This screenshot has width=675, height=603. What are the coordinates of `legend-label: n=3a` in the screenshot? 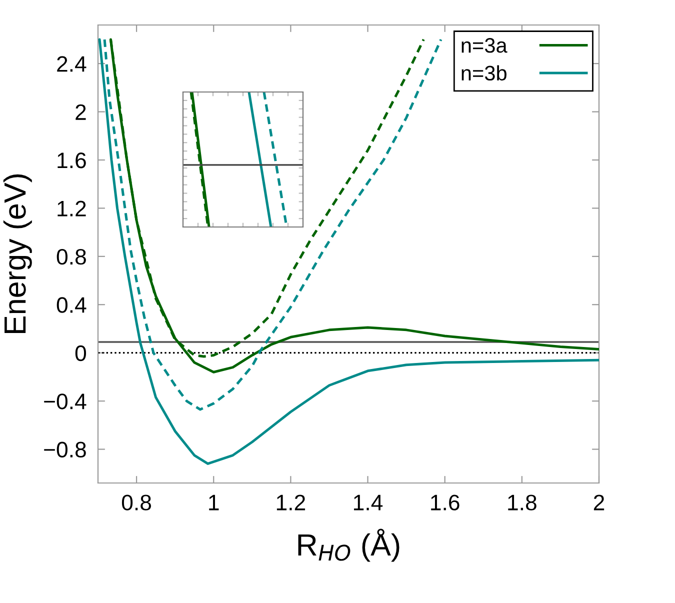 It's located at (485, 45).